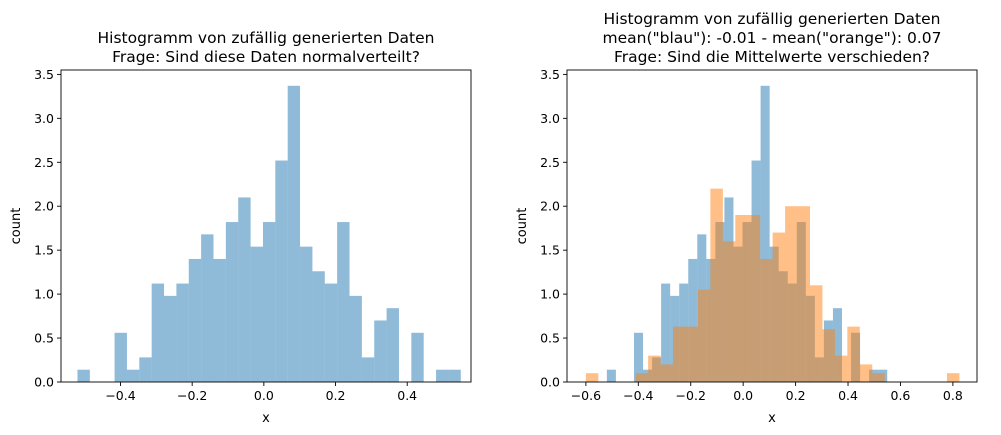 This screenshot has height=435, width=1001. What do you see at coordinates (586, 395) in the screenshot?
I see `x-tick-label: −0.6` at bounding box center [586, 395].